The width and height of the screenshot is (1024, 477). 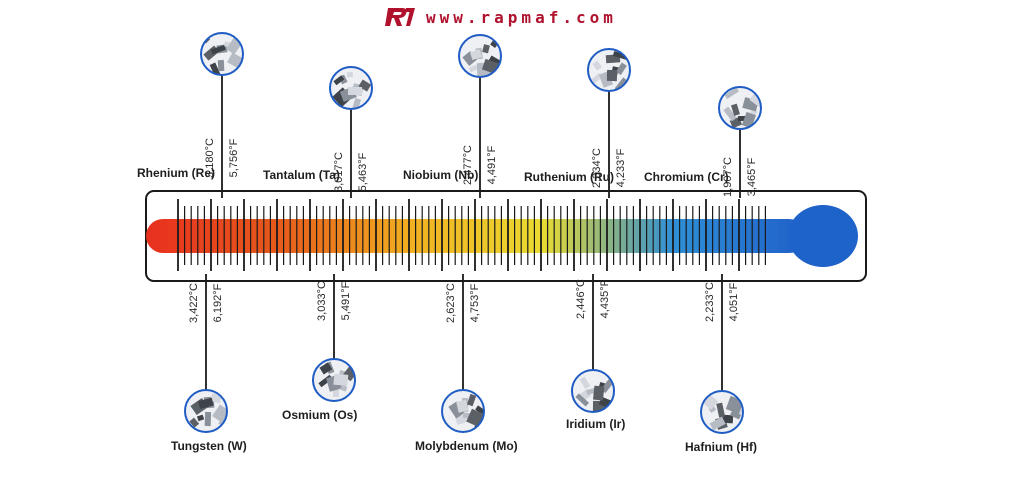 What do you see at coordinates (569, 177) in the screenshot?
I see `metal-name-ruthenium: Ruthenium (Ru)` at bounding box center [569, 177].